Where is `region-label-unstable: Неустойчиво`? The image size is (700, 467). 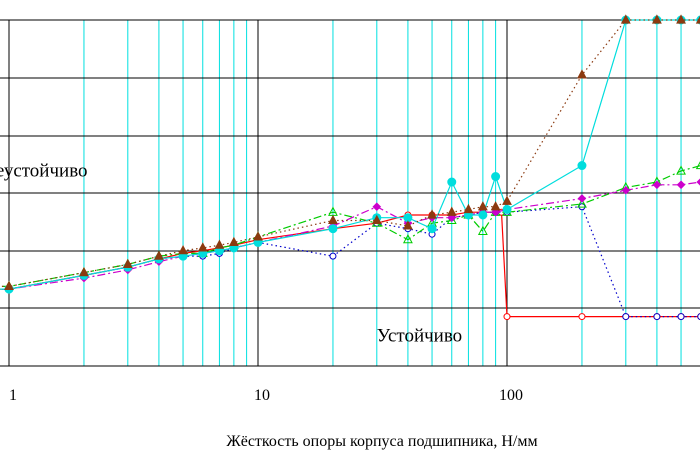
region-label-unstable: Неустойчиво is located at coordinates (44, 171).